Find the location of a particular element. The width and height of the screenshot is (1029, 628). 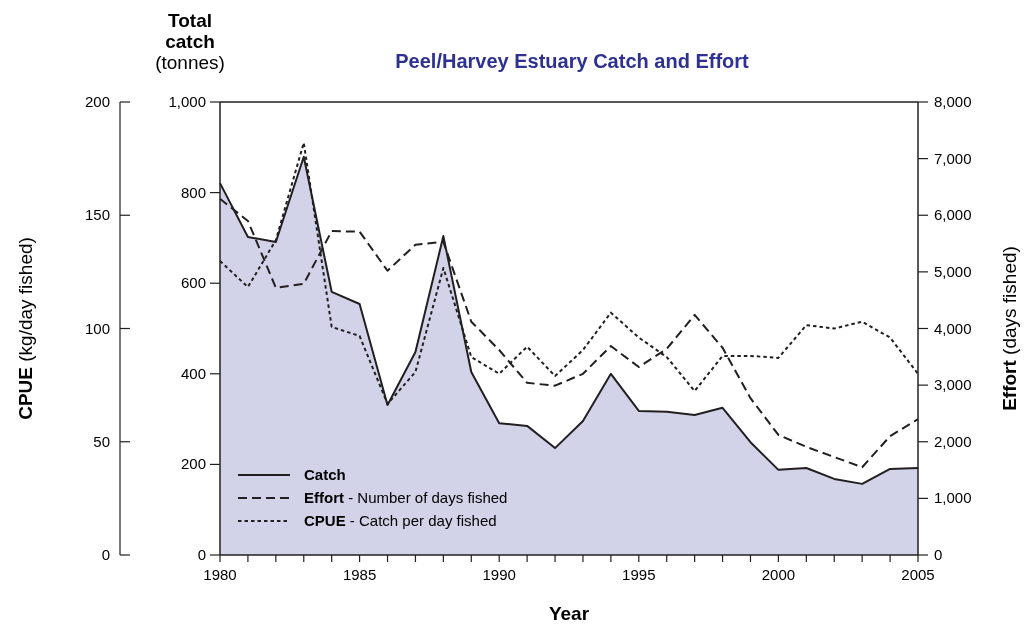

y2-tick-label: 4,000 is located at coordinates (953, 328).